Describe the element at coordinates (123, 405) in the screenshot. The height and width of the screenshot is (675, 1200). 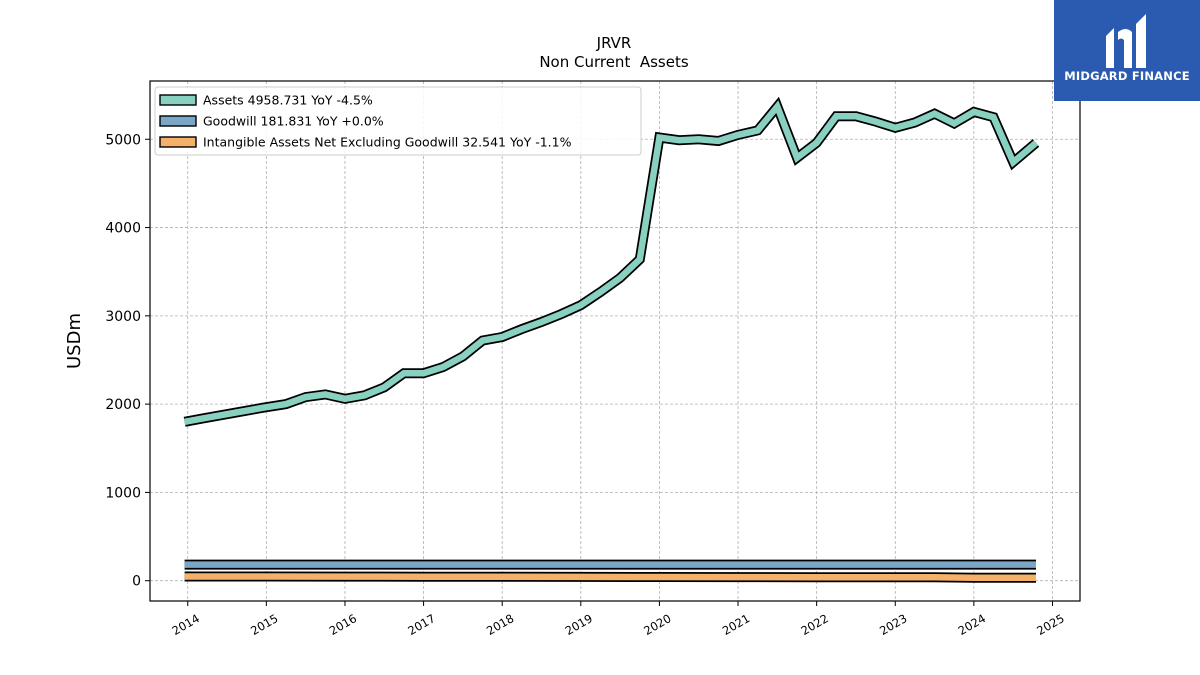
I see `y-tick-label: 2000` at that location.